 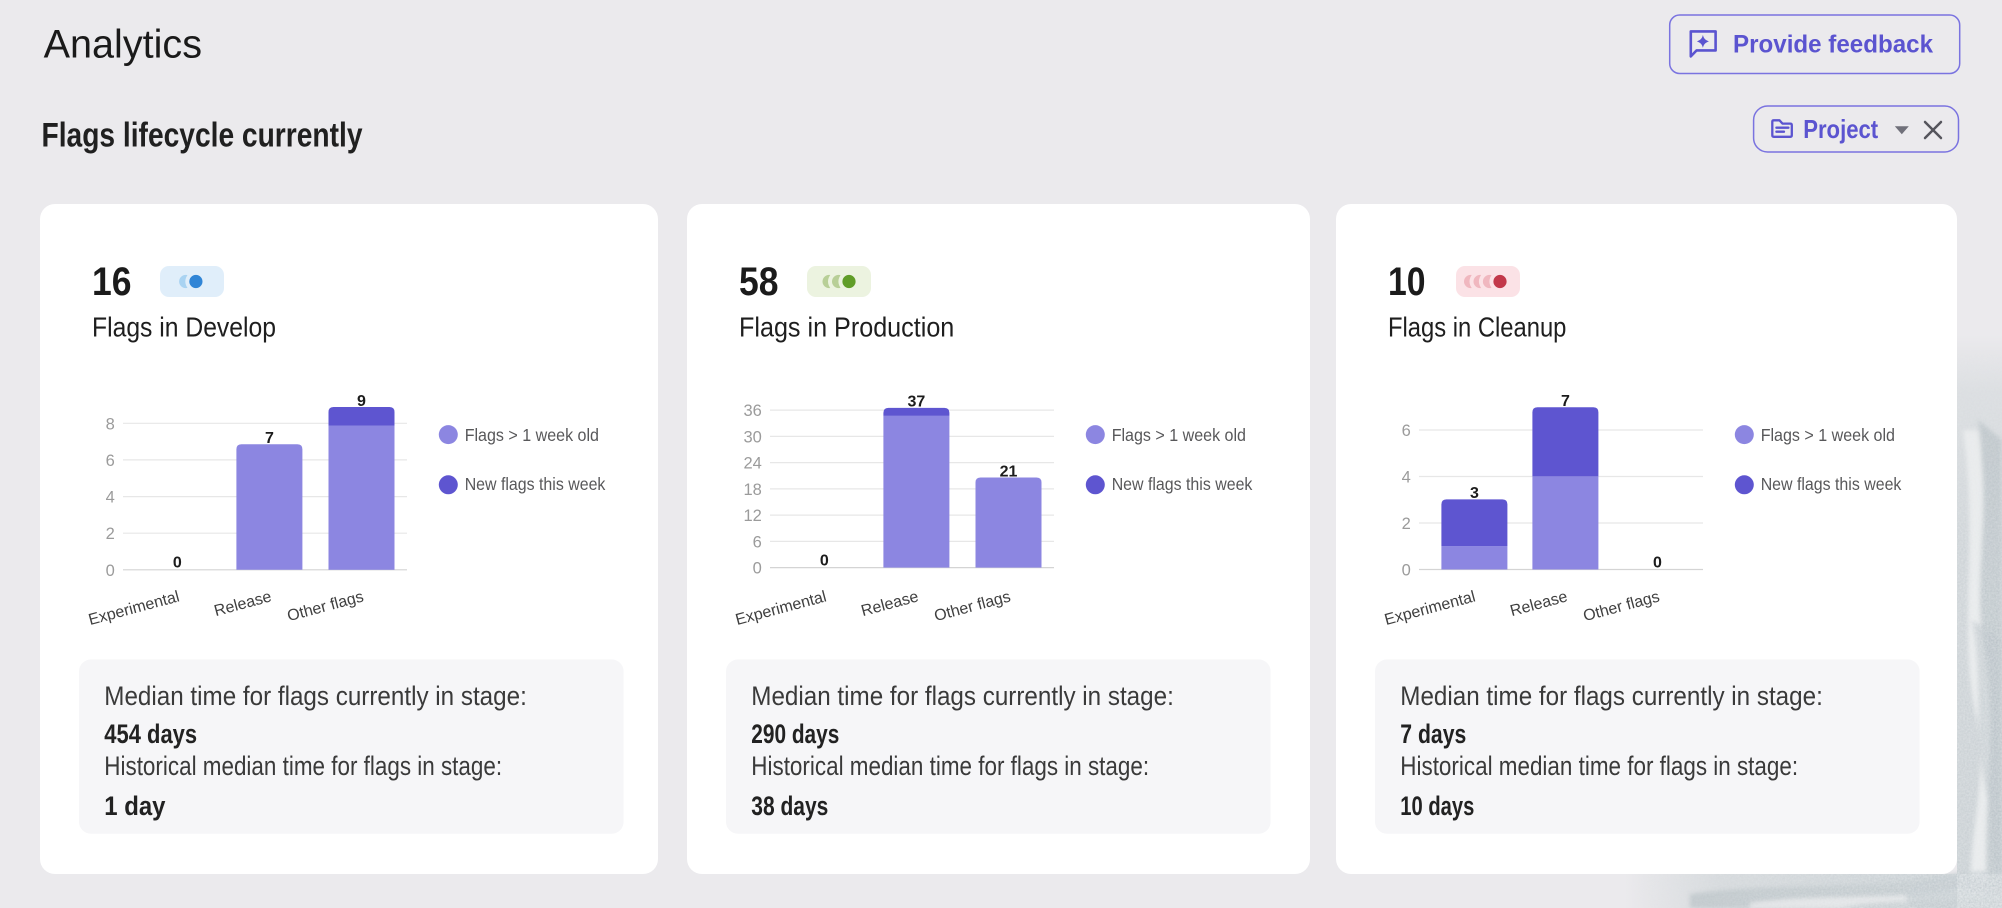 I want to click on svg-text: Project, so click(x=1840, y=129).